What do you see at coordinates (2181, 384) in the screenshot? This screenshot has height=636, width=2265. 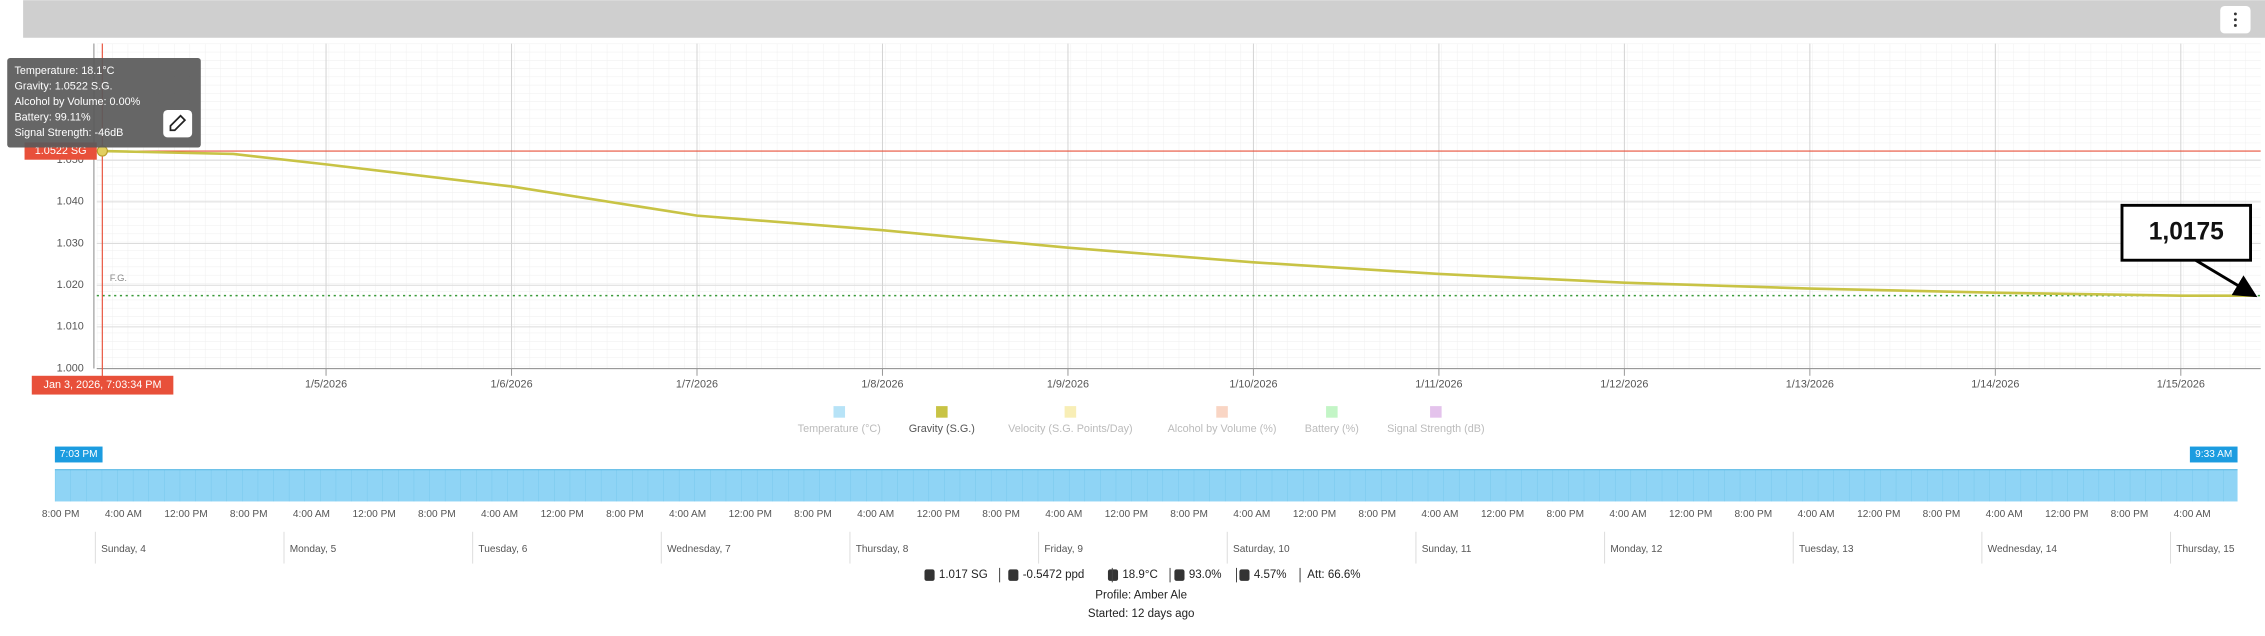 I see `x-tick-label: 1/15/2026` at bounding box center [2181, 384].